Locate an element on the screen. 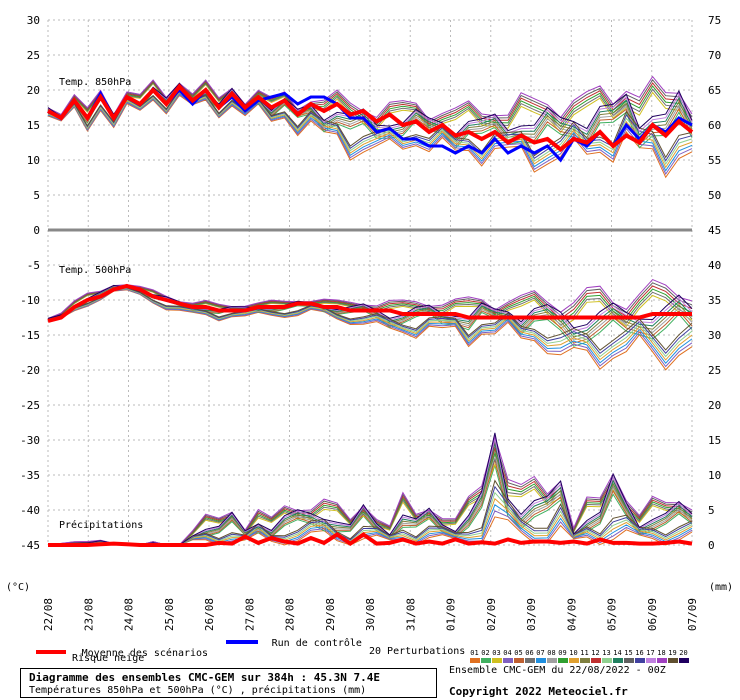 Image resolution: width=740 pixels, height=700 pixels. perturbation-legend-item: 12 is located at coordinates (595, 656).